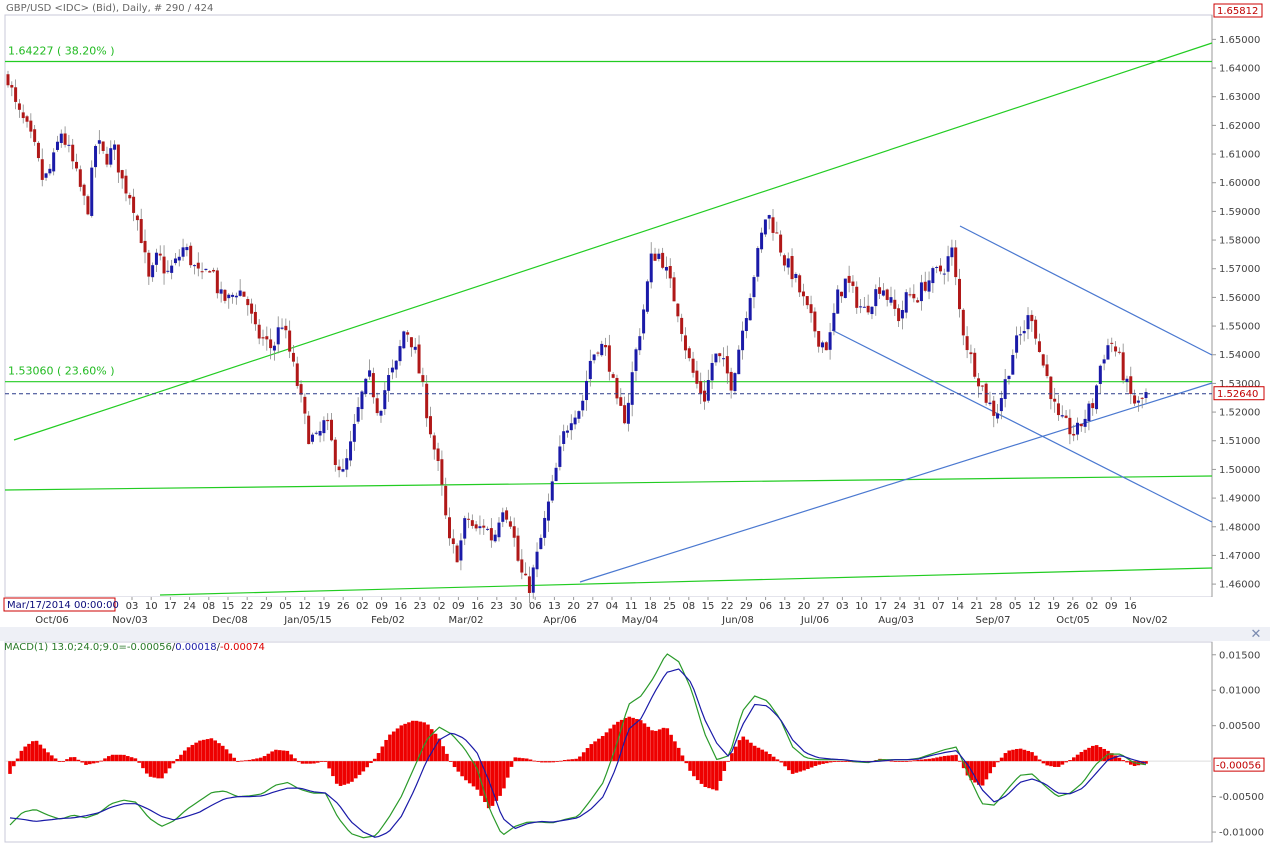 This screenshot has width=1270, height=849. I want to click on crosshair-date-text: Mar/17/2014 00:00:00, so click(63, 605).